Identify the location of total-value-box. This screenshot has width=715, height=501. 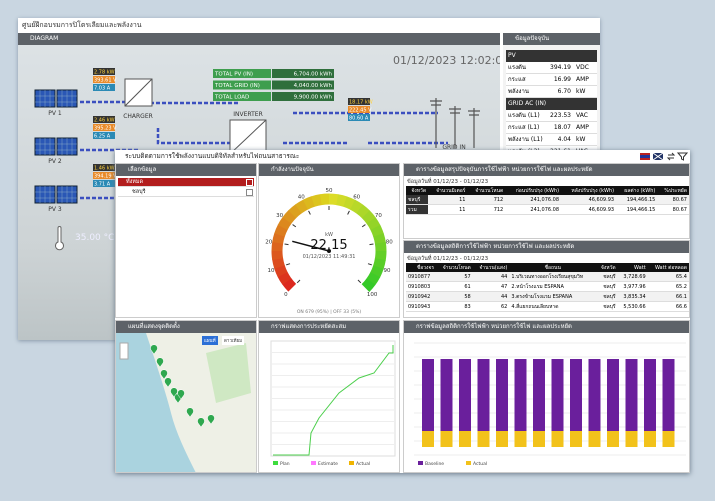
(303, 96).